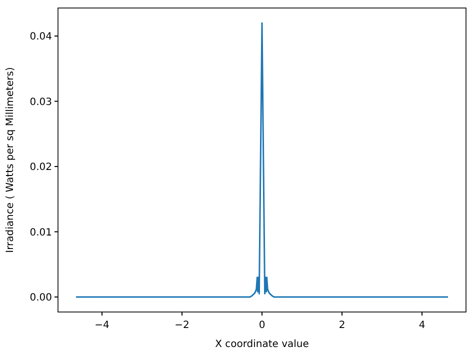 This screenshot has width=474, height=355. I want to click on y-tick-label: 0.00, so click(41, 298).